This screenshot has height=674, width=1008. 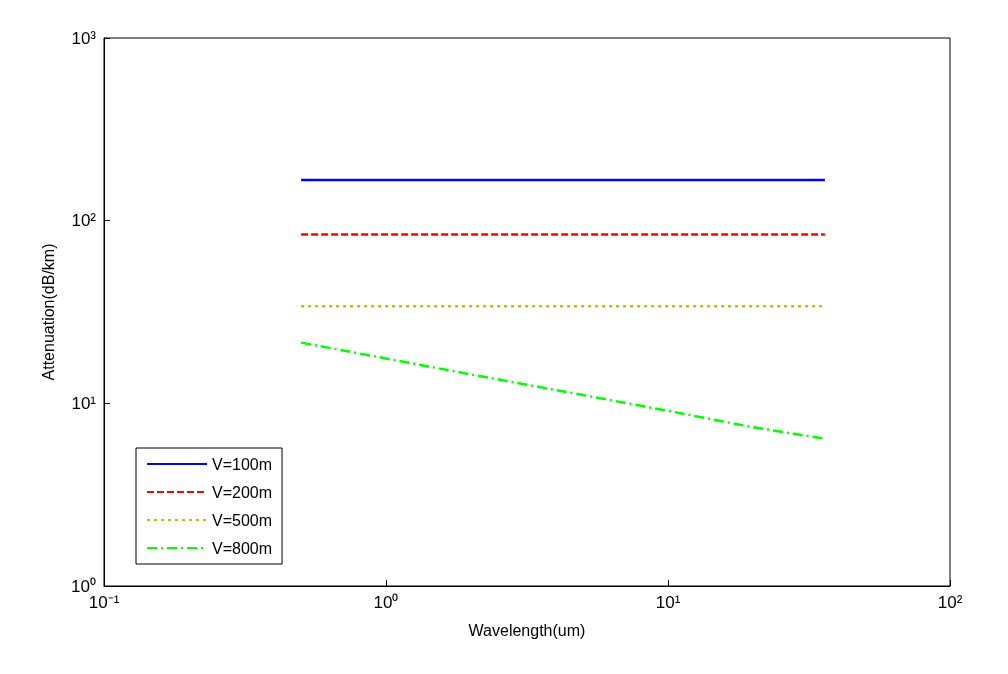 I want to click on legend-label: V=500m, so click(x=242, y=520).